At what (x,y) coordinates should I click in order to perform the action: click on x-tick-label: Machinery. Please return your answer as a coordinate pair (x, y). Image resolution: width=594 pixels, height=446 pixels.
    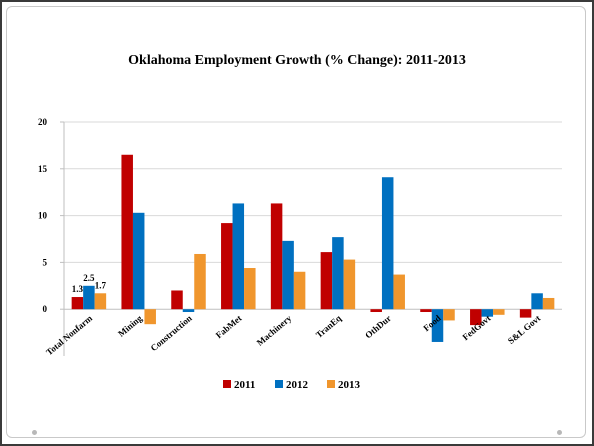
    Looking at the image, I should click on (274, 330).